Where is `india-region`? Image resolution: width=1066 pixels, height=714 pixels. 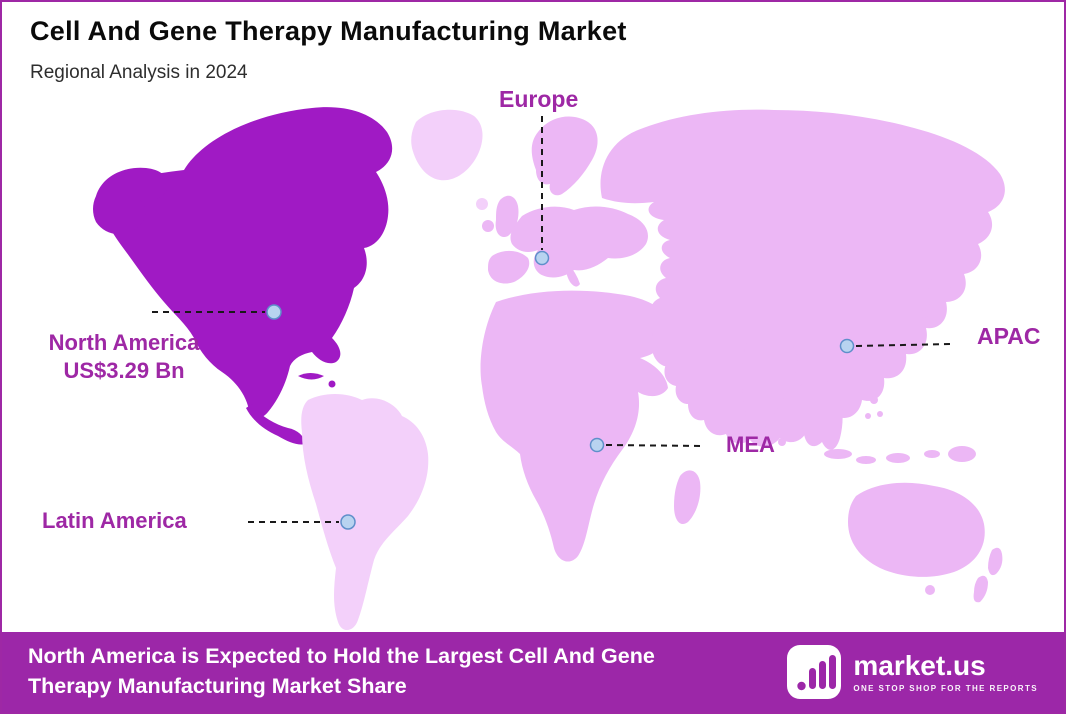 india-region is located at coordinates (770, 385).